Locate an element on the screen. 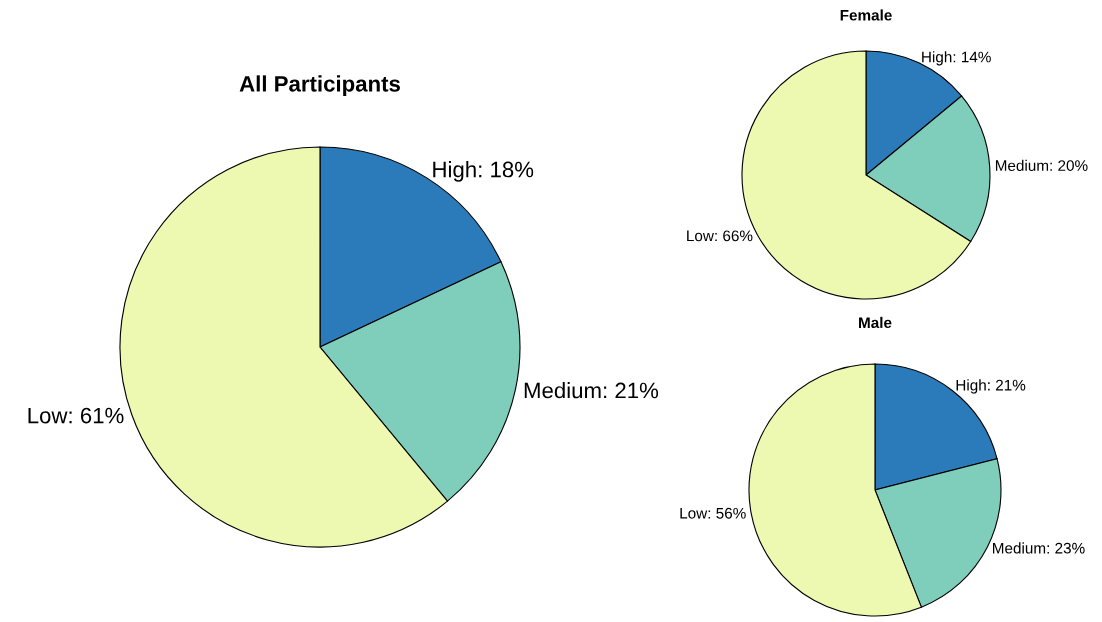 The width and height of the screenshot is (1102, 622). chart-title: All Participants is located at coordinates (319, 86).